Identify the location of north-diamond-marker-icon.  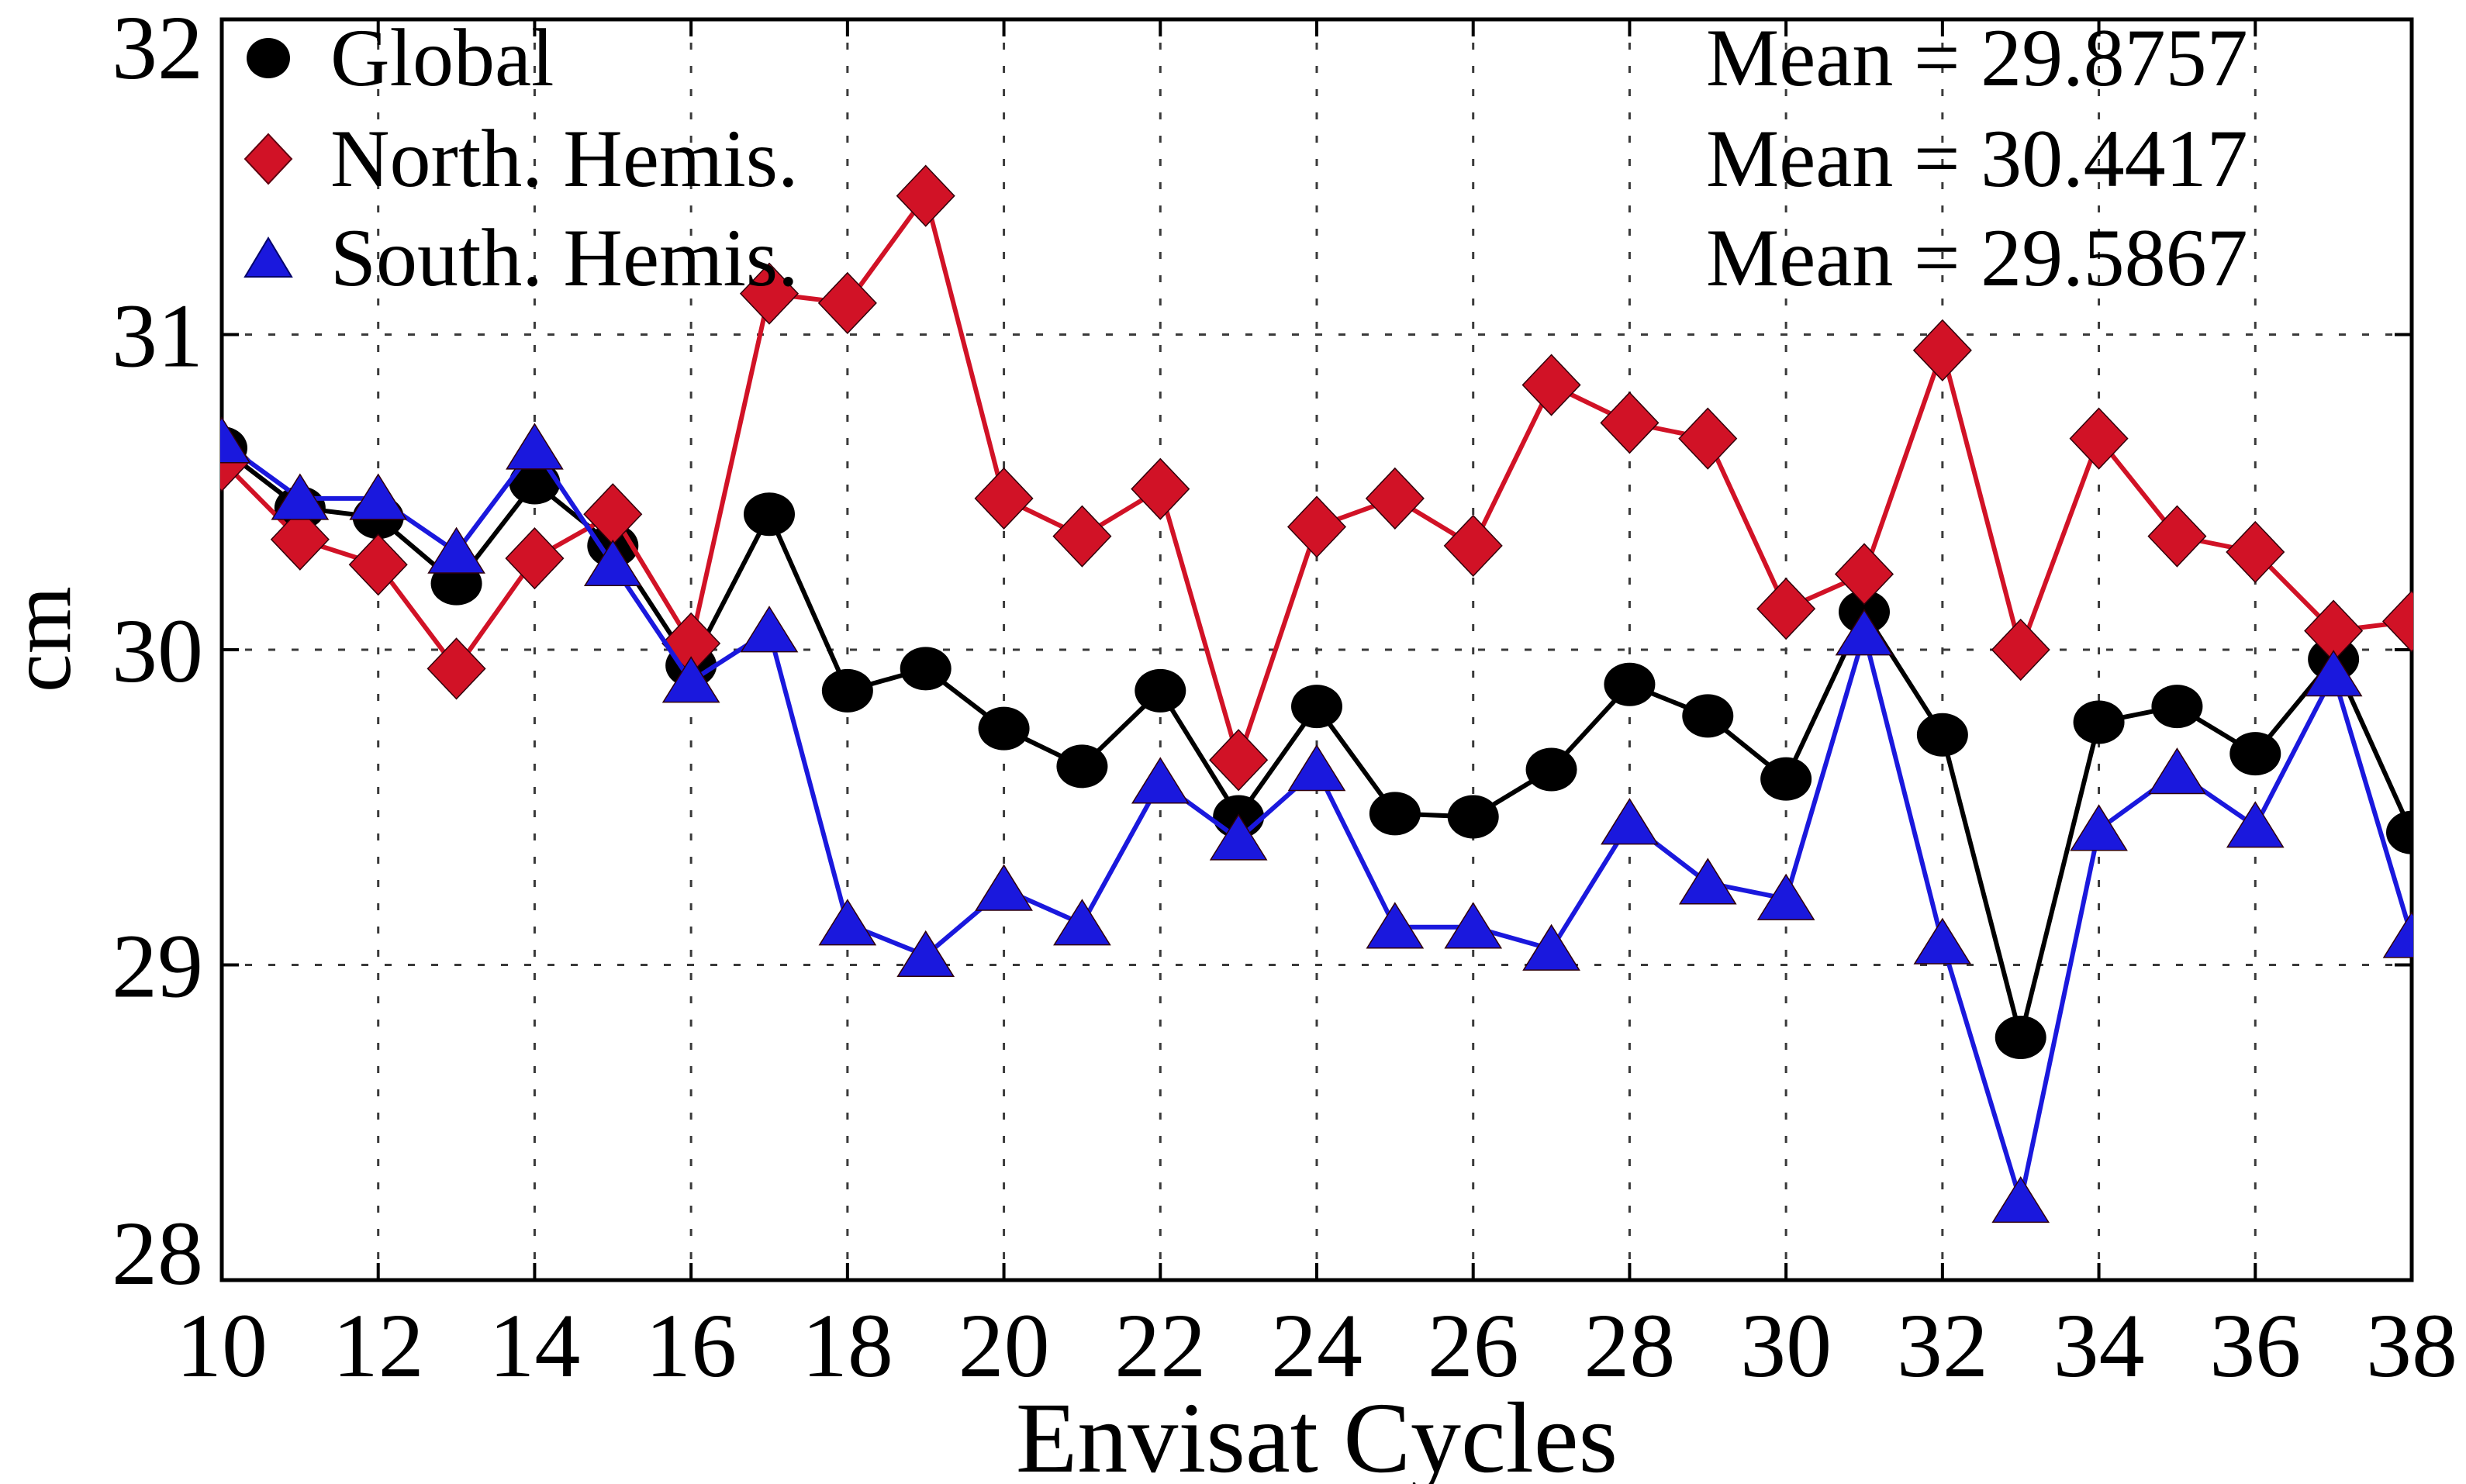
(268, 159).